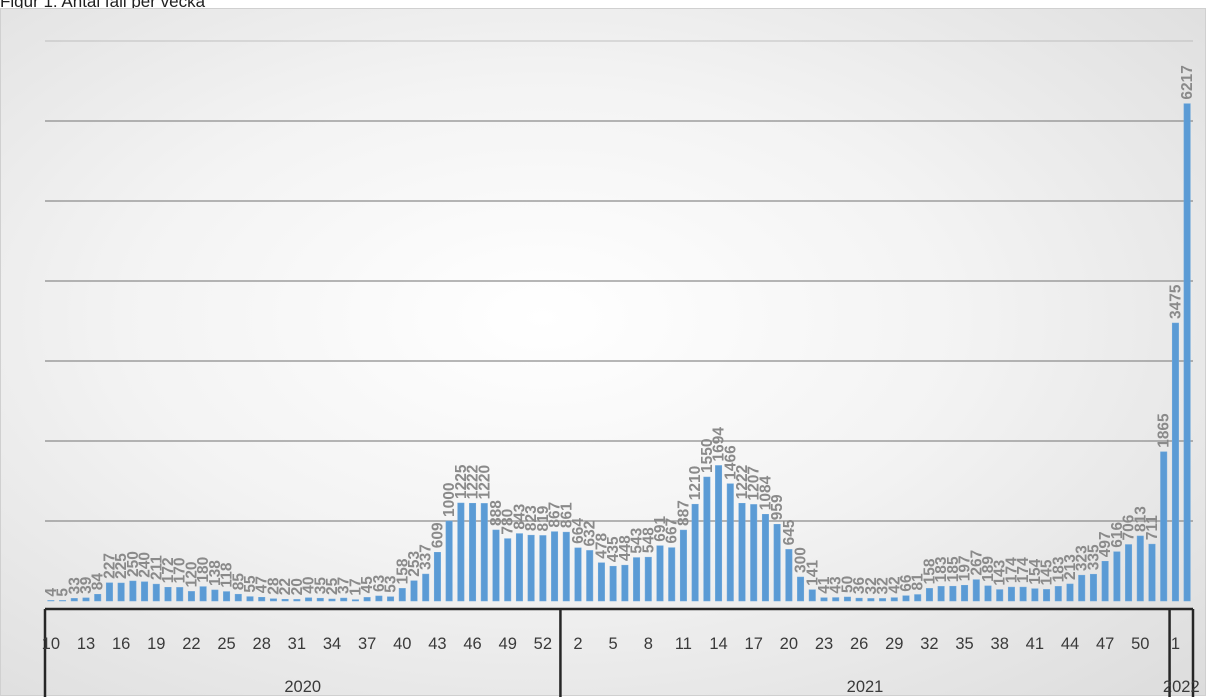  Describe the element at coordinates (929, 644) in the screenshot. I see `week-tick-label: 32` at that location.